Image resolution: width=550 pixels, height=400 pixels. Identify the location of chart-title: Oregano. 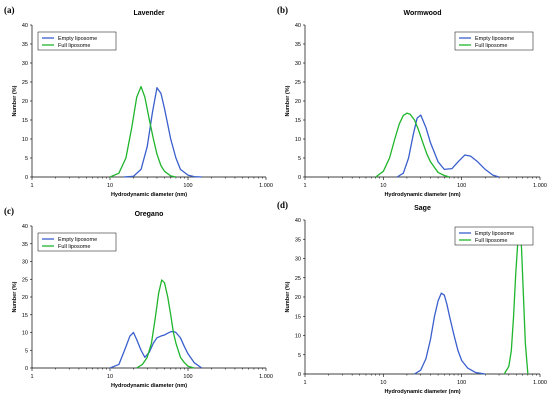
(149, 214).